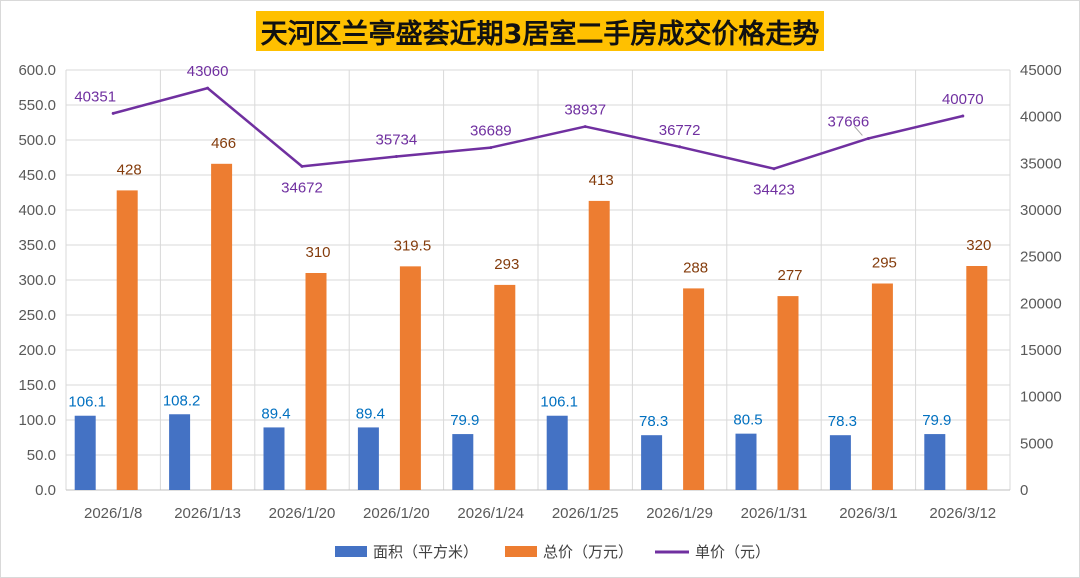 The height and width of the screenshot is (578, 1080). Describe the element at coordinates (774, 513) in the screenshot. I see `x-tick-label: 2026/1/31` at that location.